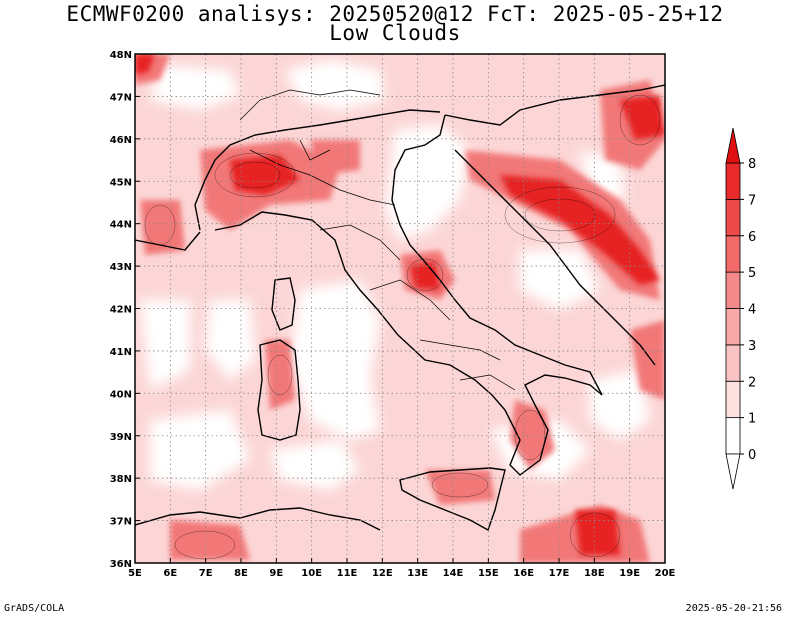 This screenshot has height=618, width=800. I want to click on longitude-label: 19E, so click(629, 573).